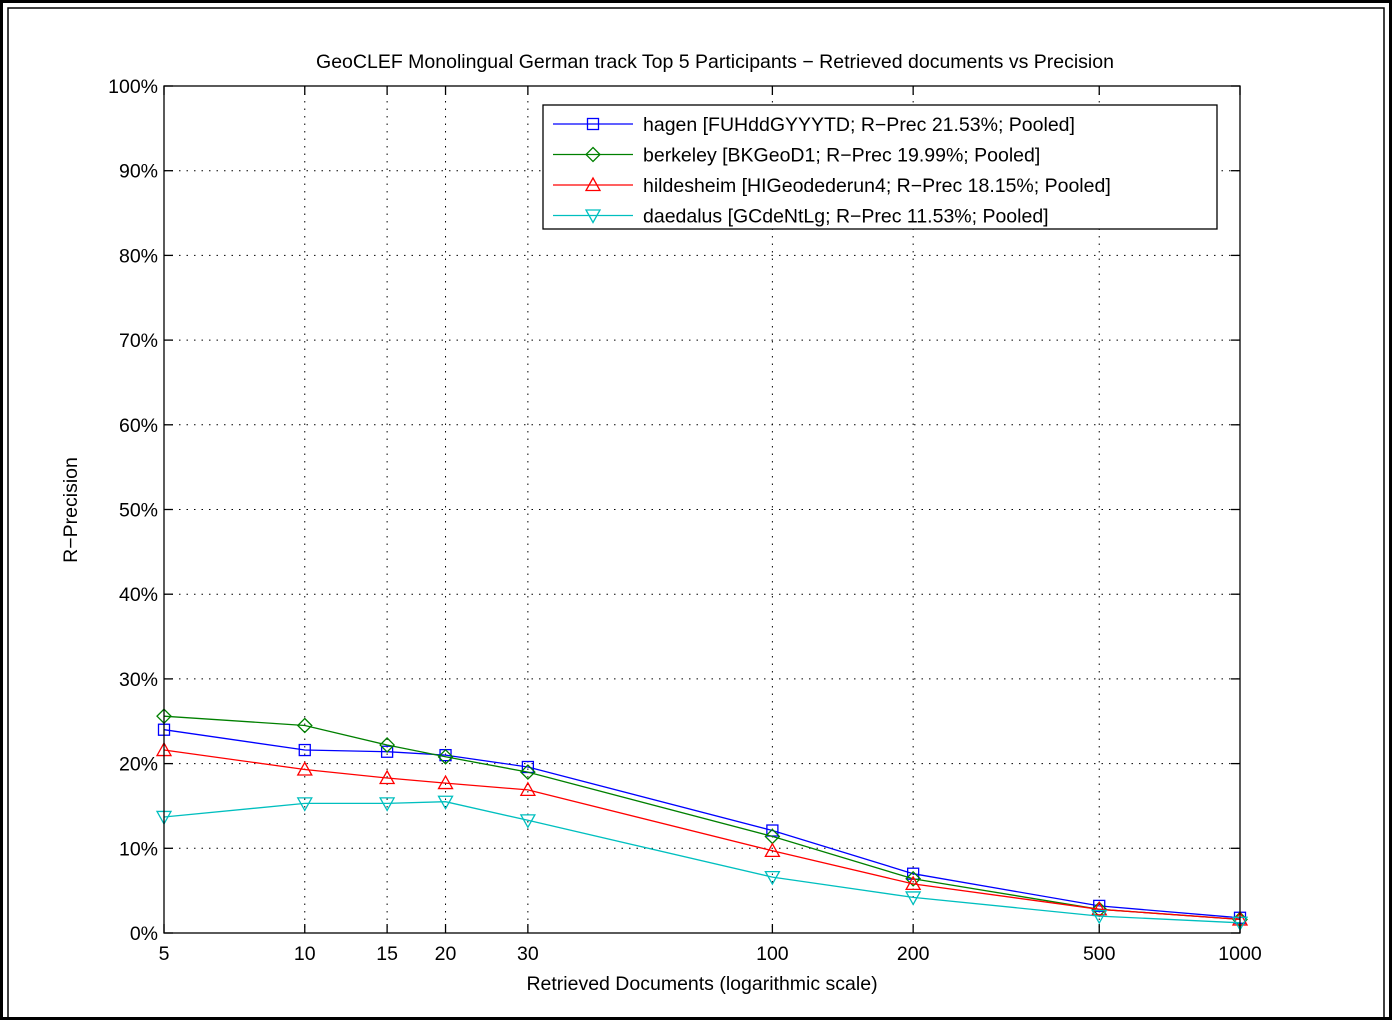 The width and height of the screenshot is (1392, 1020). Describe the element at coordinates (138, 341) in the screenshot. I see `y-tick-label: 70%` at that location.